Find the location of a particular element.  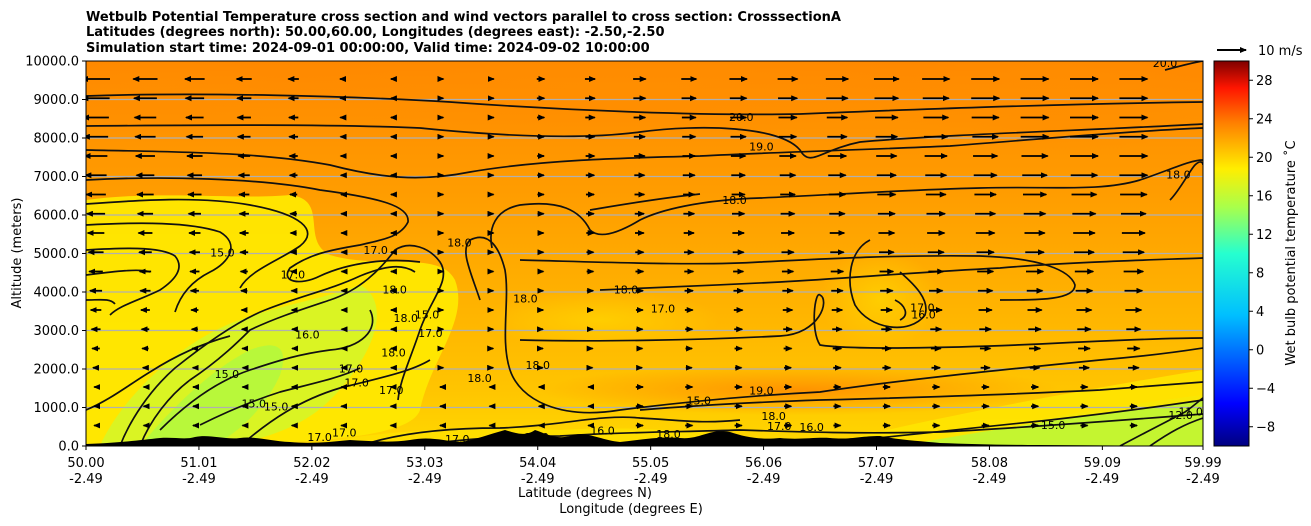

warm-patch is located at coordinates (1046, 108).